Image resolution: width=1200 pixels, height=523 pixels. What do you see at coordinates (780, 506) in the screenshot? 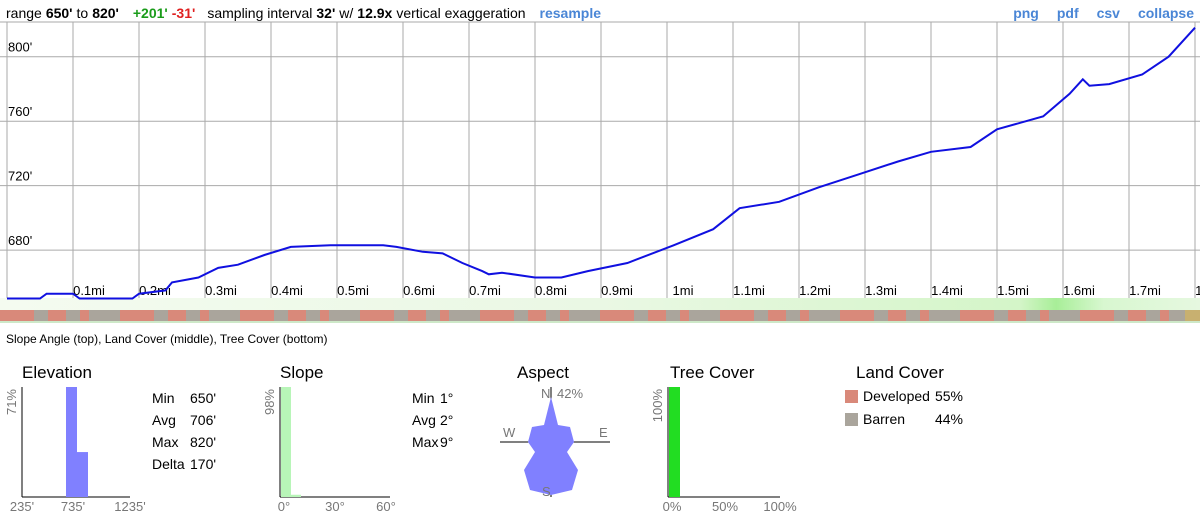
I see `x-tick-label: 100%` at bounding box center [780, 506].